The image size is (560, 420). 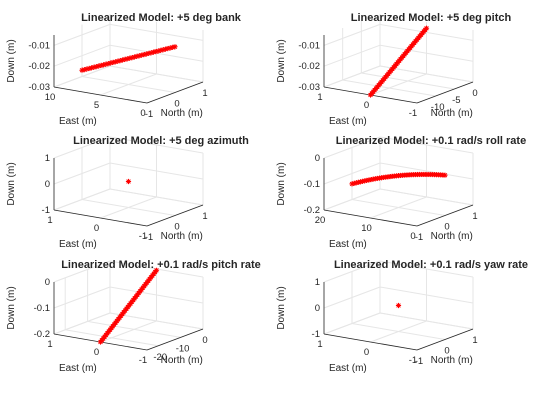 I want to click on subplot-title: Linearized Model: +5 deg pitch, so click(x=431, y=18).